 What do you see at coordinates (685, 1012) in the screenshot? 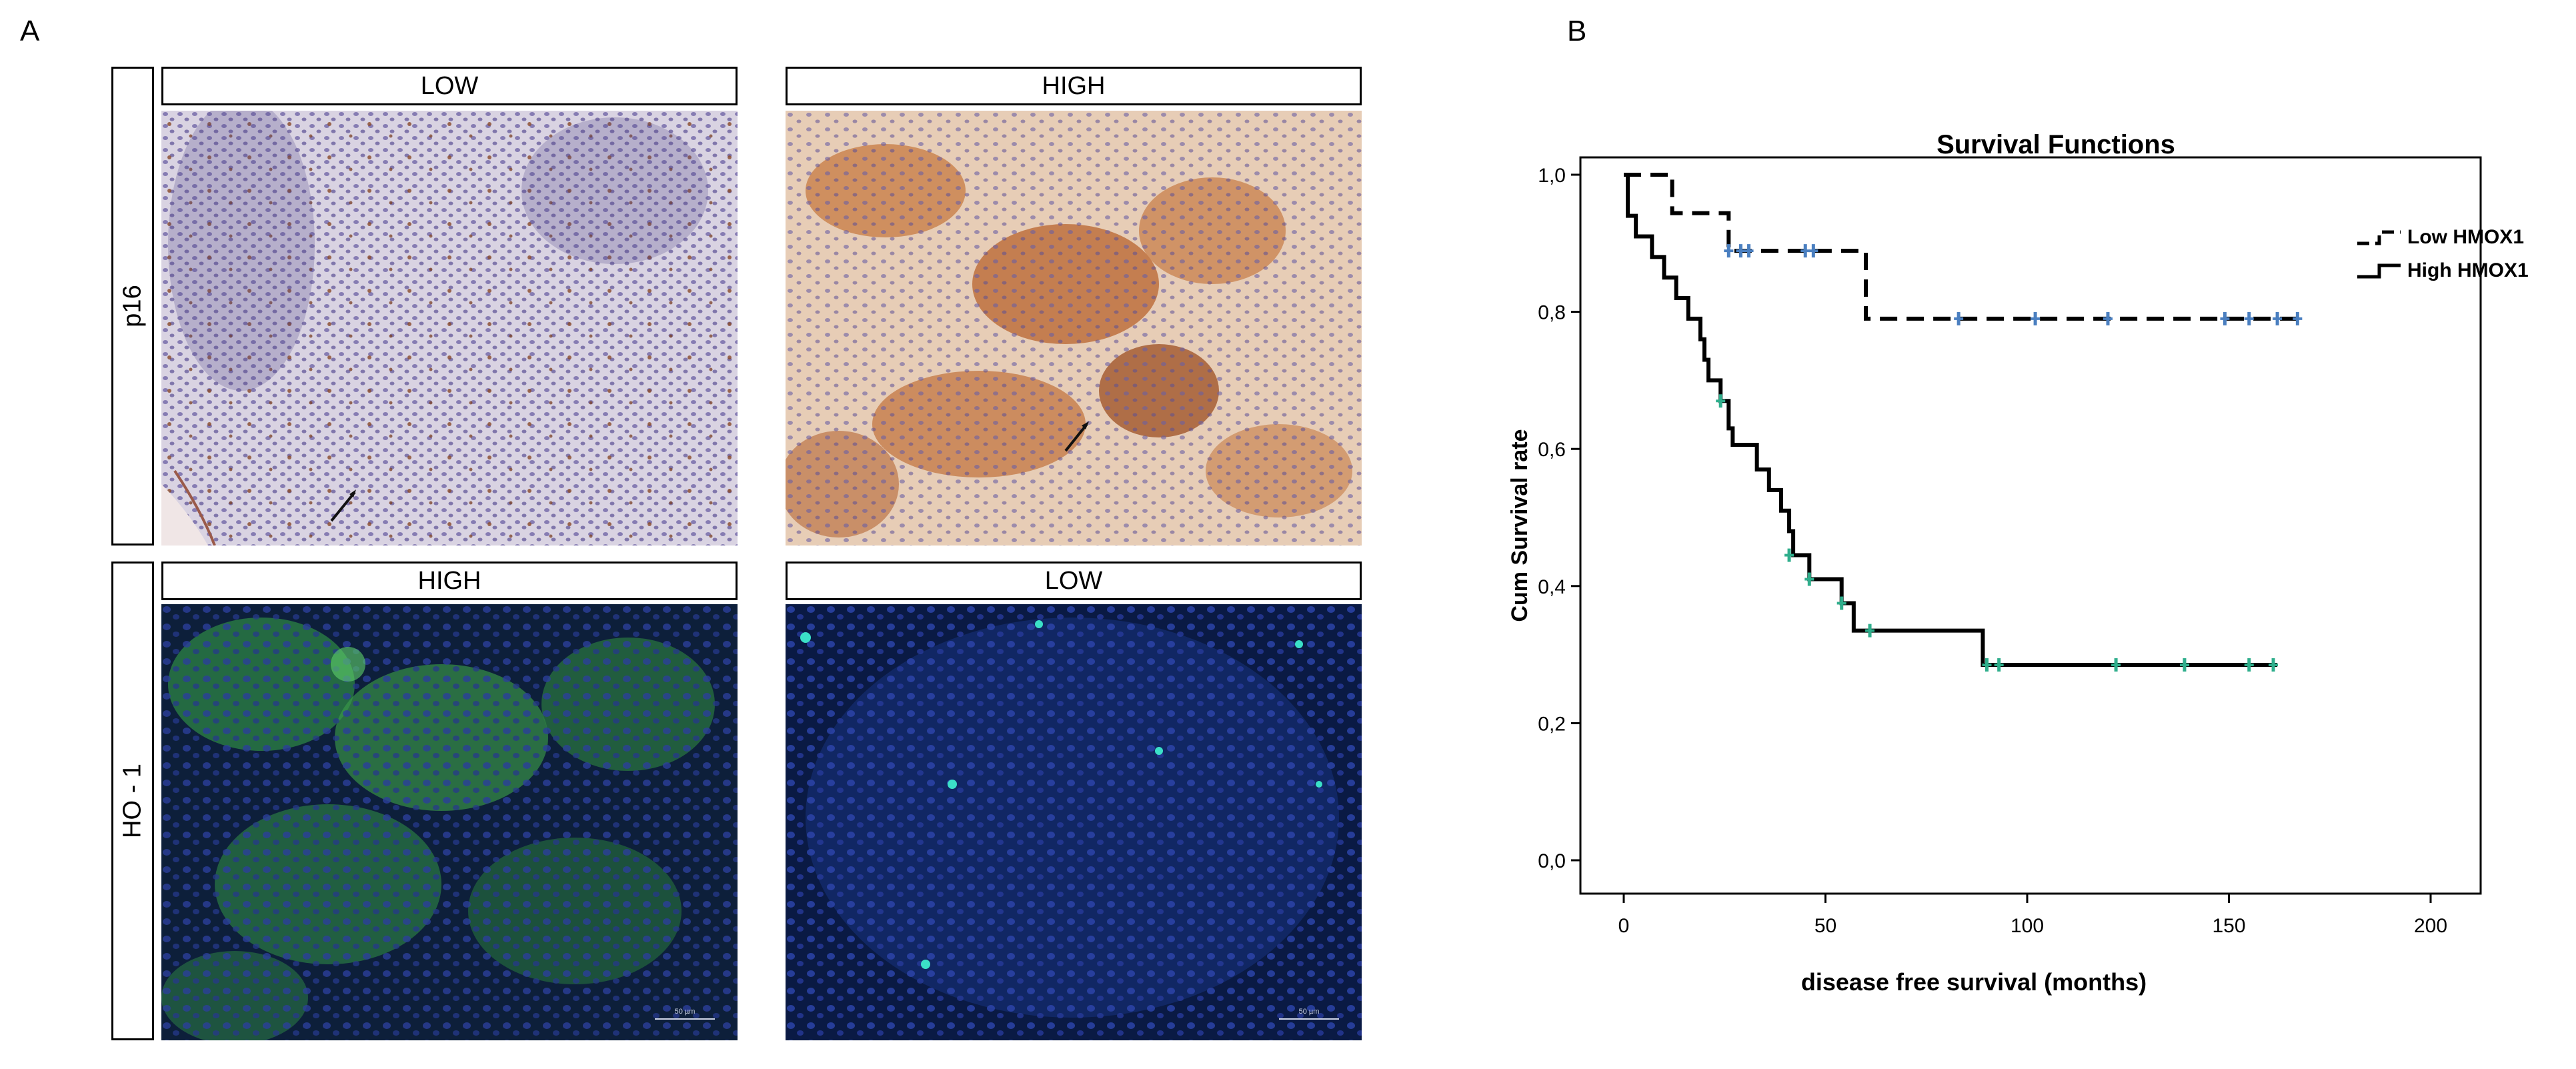
I see `scale-bar-label-ho1-high: 50 µm` at bounding box center [685, 1012].